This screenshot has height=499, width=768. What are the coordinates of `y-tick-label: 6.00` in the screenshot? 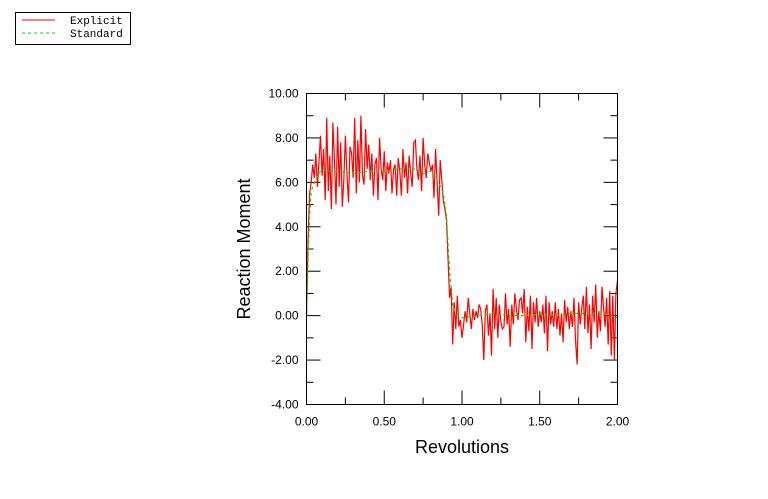 It's located at (287, 182).